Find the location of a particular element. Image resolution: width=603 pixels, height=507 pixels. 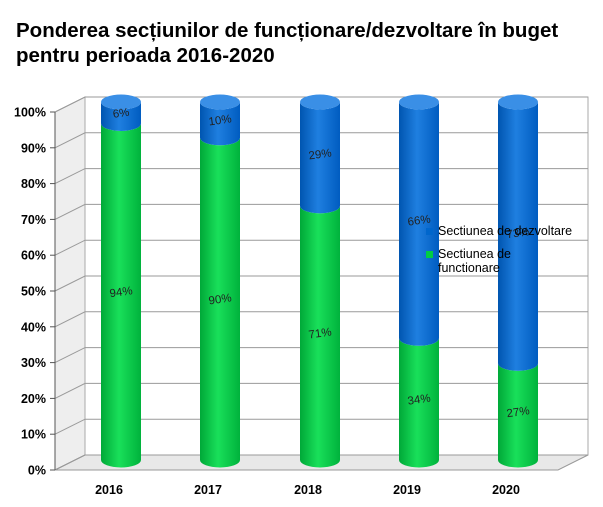

y-tick-label: 0% is located at coordinates (37, 471).